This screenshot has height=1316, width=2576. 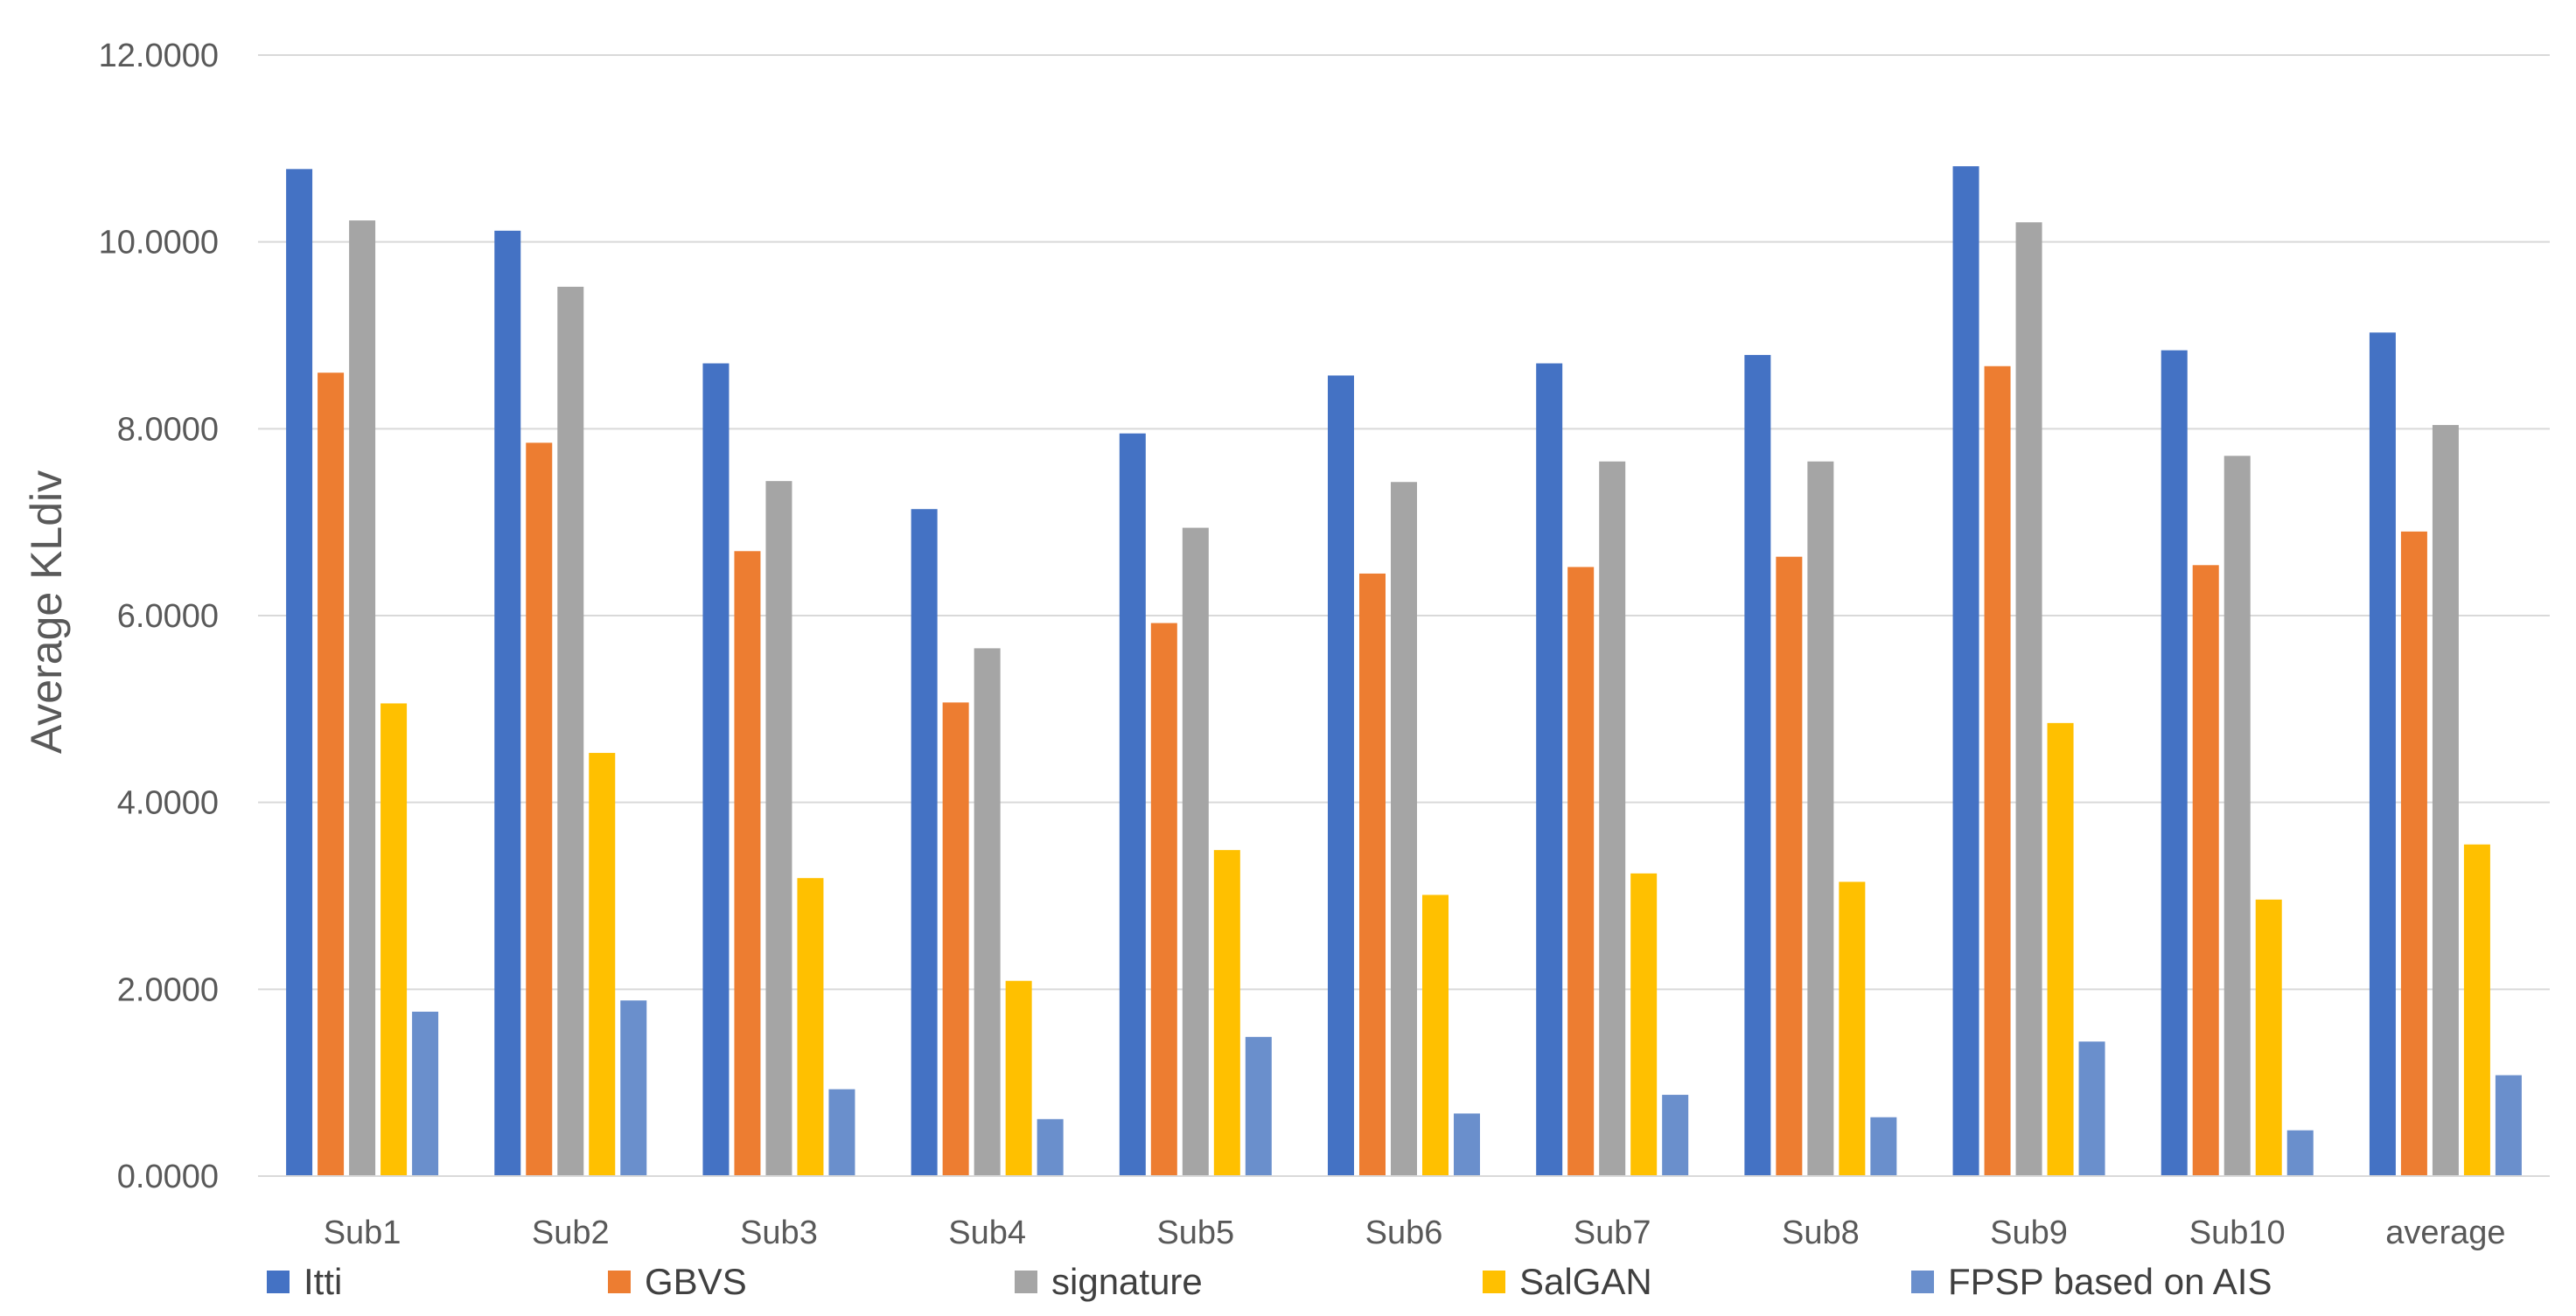 I want to click on legend-item-salgan: SalGAN, so click(x=1567, y=1281).